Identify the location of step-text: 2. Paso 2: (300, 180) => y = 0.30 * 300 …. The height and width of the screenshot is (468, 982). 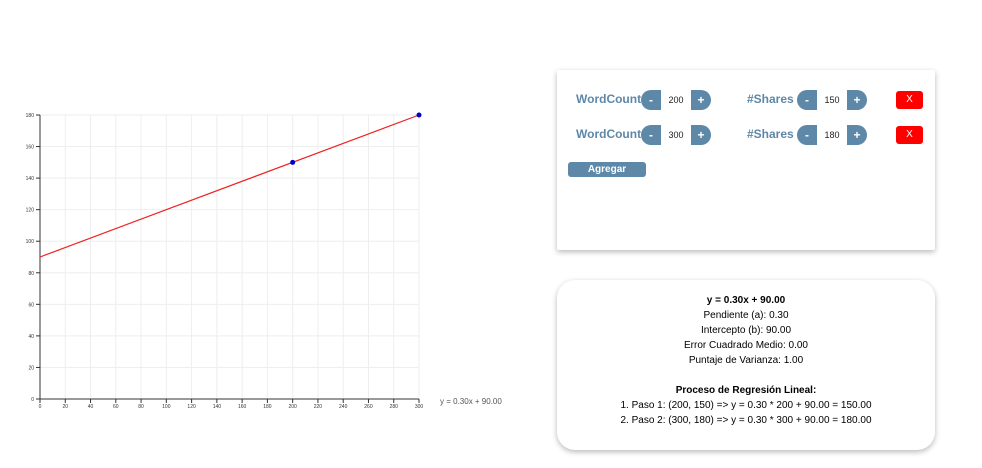
(746, 420).